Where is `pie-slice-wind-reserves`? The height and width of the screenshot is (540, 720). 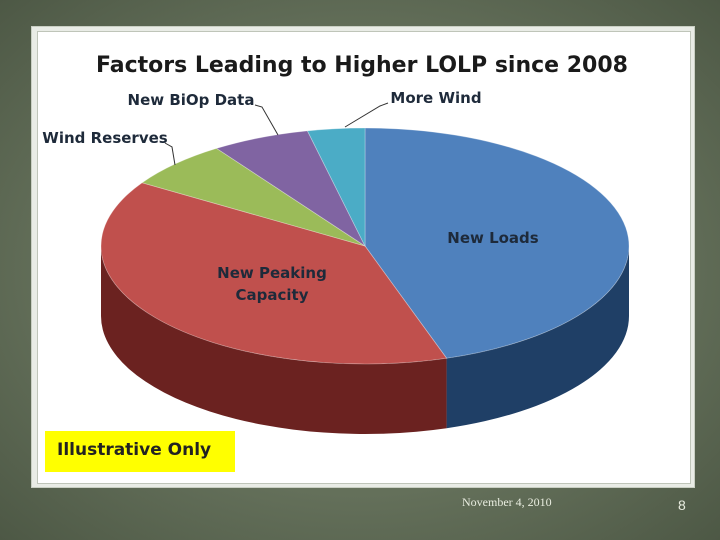
pie-slice-wind-reserves is located at coordinates (253, 197).